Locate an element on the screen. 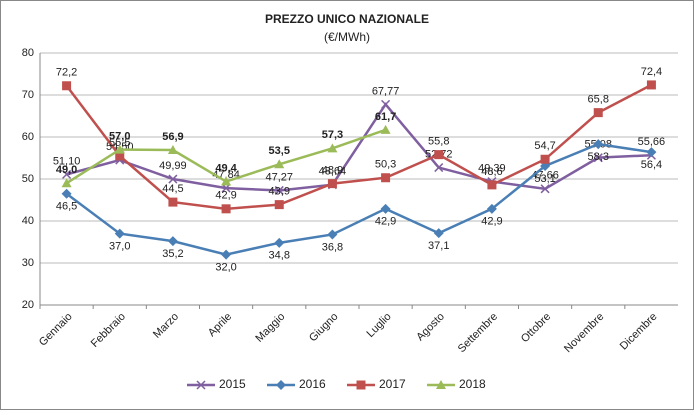  chart-title: PREZZO UNICO NAZIONALE is located at coordinates (347, 19).